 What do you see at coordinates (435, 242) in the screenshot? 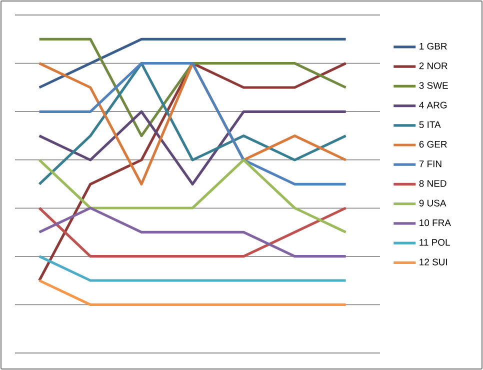
I see `legend-label: 11 POL` at bounding box center [435, 242].